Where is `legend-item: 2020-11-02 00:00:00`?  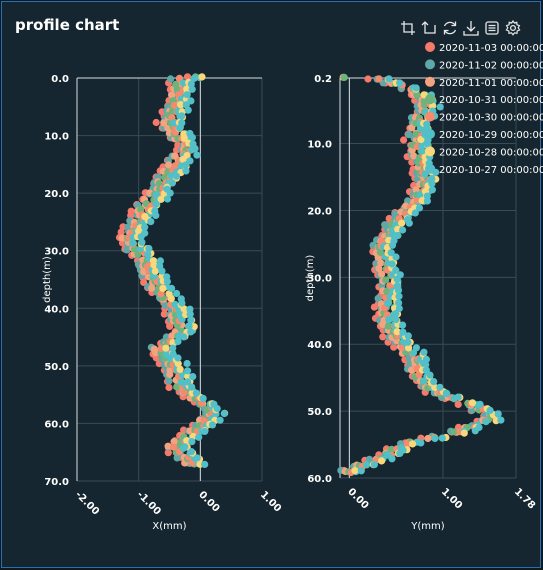 legend-item: 2020-11-02 00:00:00 is located at coordinates (484, 65).